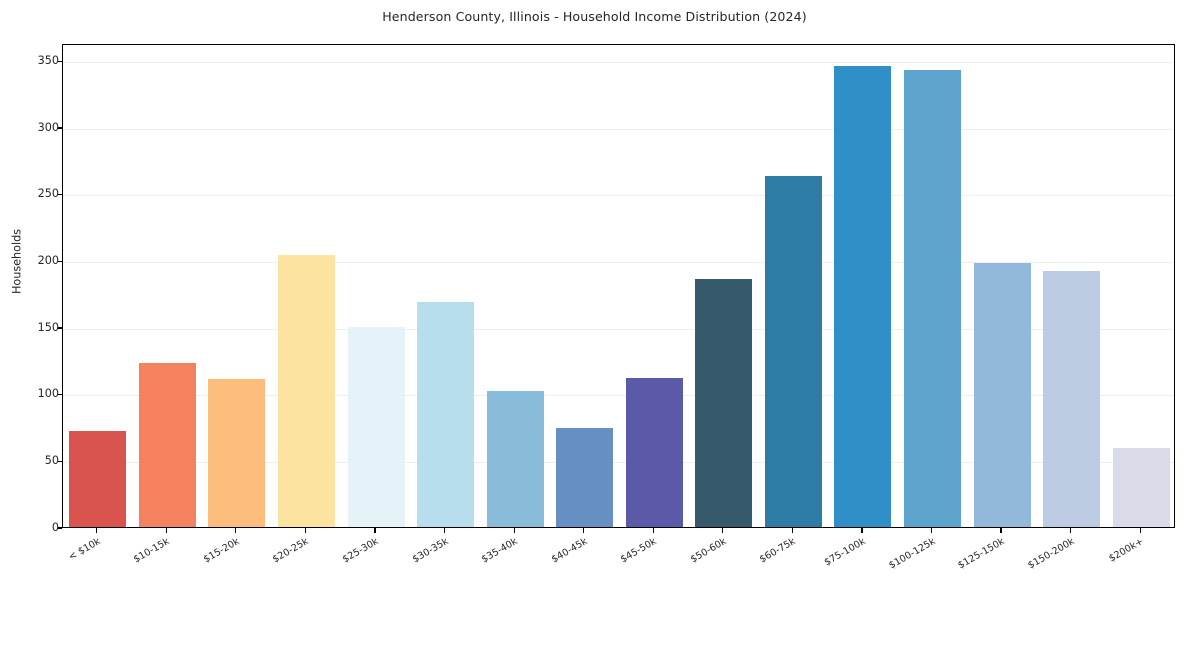 This screenshot has height=646, width=1189. What do you see at coordinates (48, 394) in the screenshot?
I see `y-tick-label: 100` at bounding box center [48, 394].